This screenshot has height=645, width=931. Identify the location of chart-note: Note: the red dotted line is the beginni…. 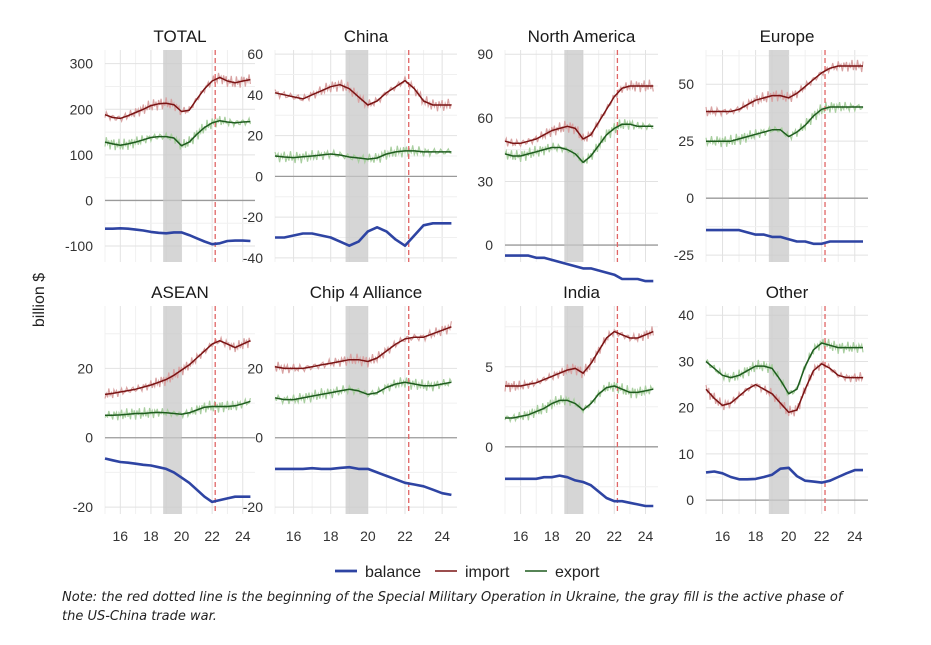
(452, 607).